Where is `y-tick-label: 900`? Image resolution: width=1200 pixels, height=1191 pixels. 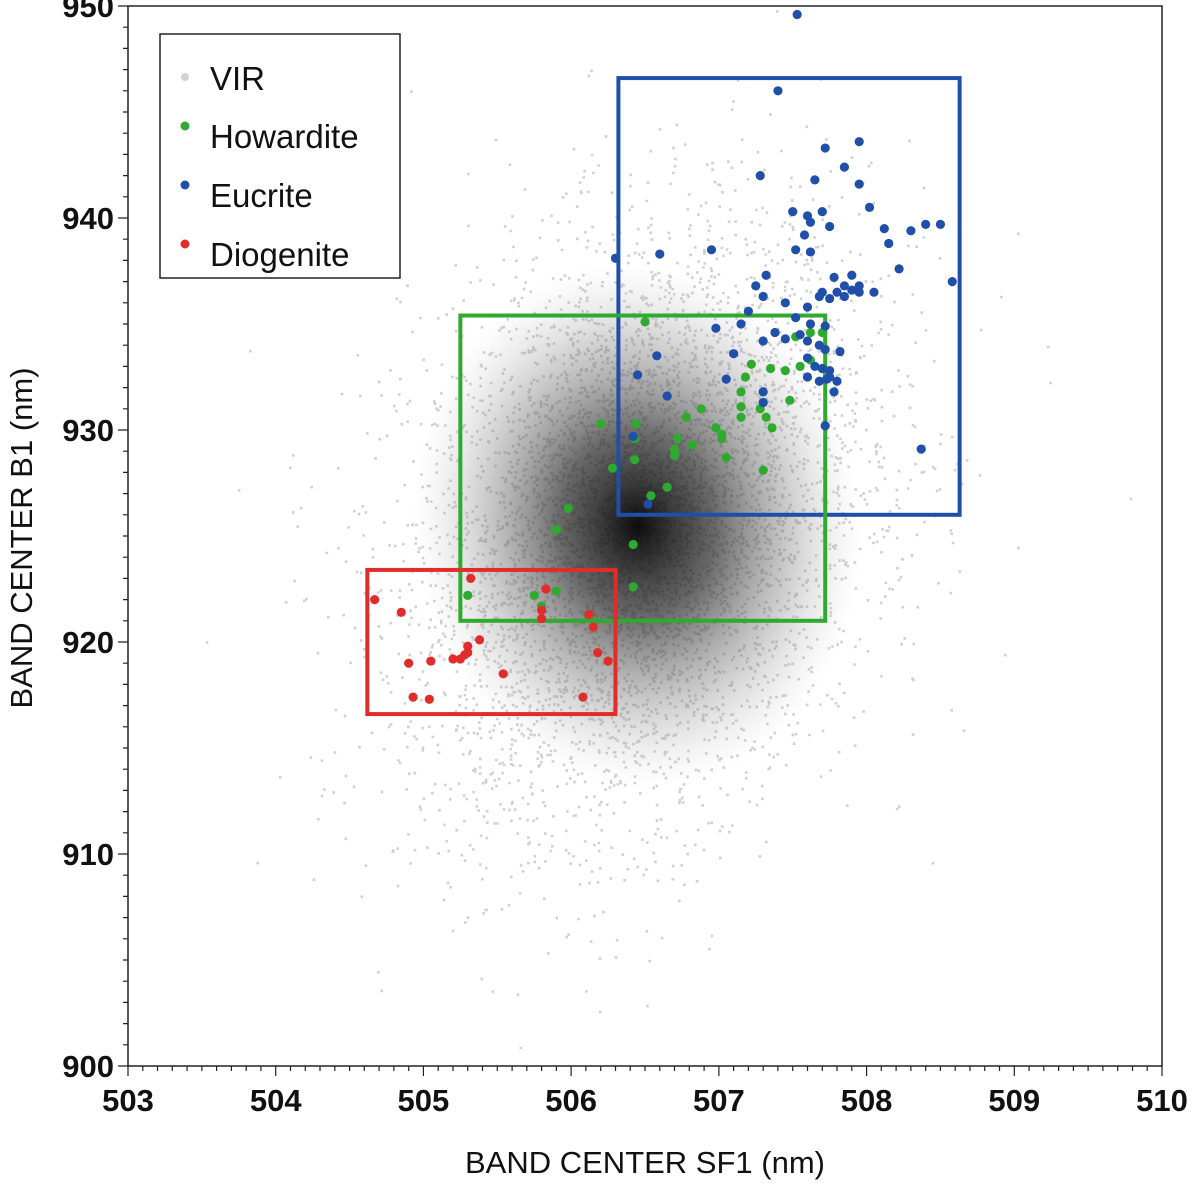
y-tick-label: 900 is located at coordinates (88, 1066).